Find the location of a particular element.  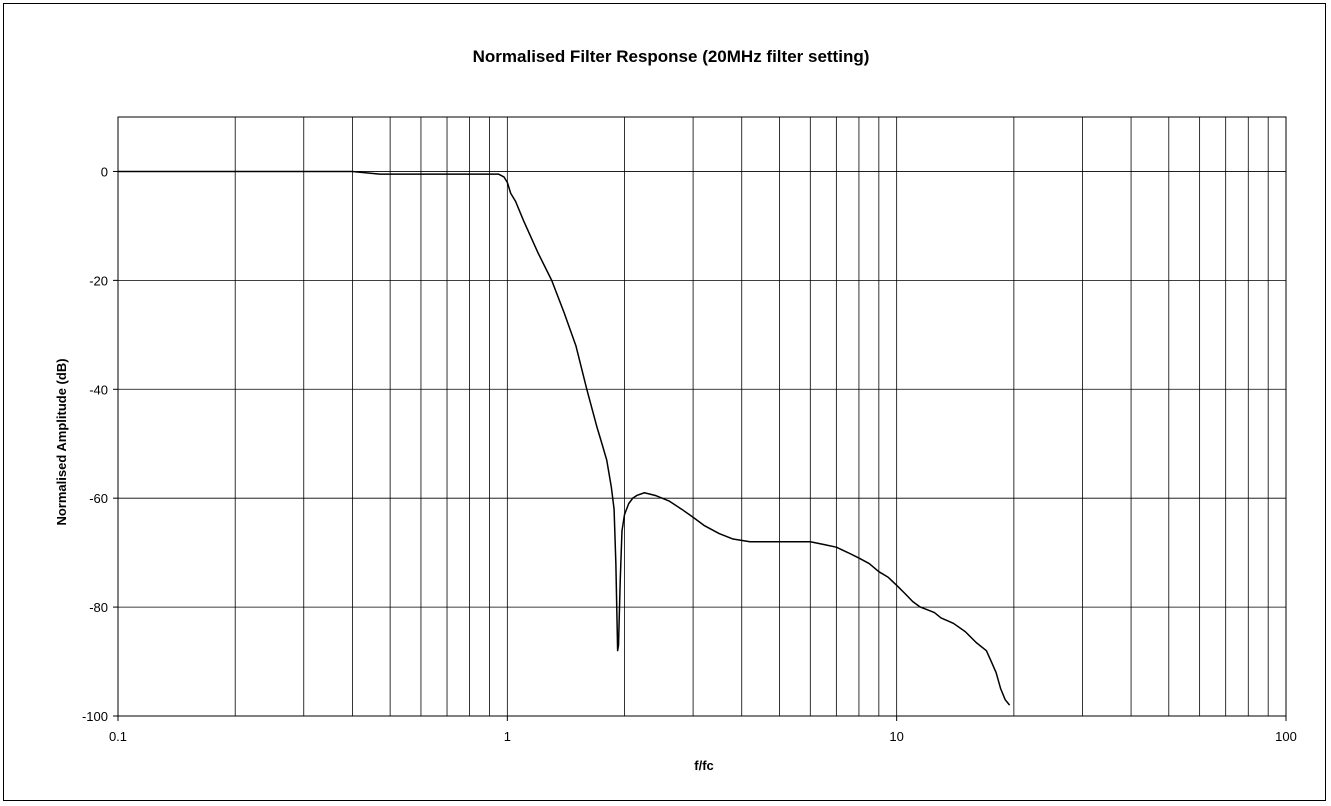

x-tick-label: 100 is located at coordinates (1286, 736).